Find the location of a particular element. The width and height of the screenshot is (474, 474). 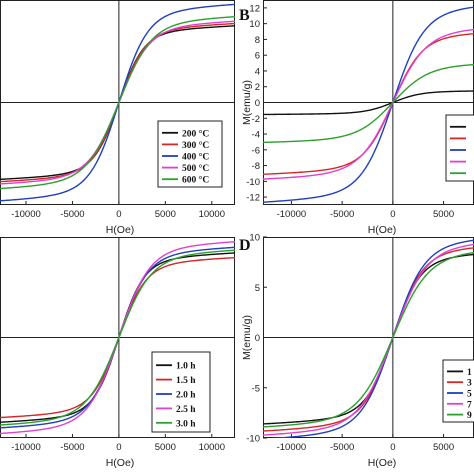

legend-label: 7 is located at coordinates (469, 405).